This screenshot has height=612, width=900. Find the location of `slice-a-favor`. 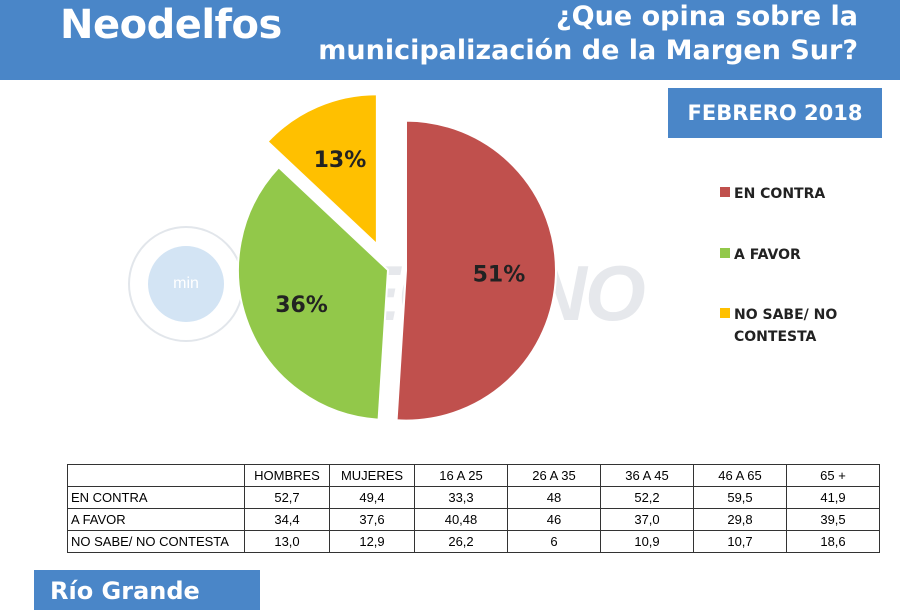

slice-a-favor is located at coordinates (313, 293).